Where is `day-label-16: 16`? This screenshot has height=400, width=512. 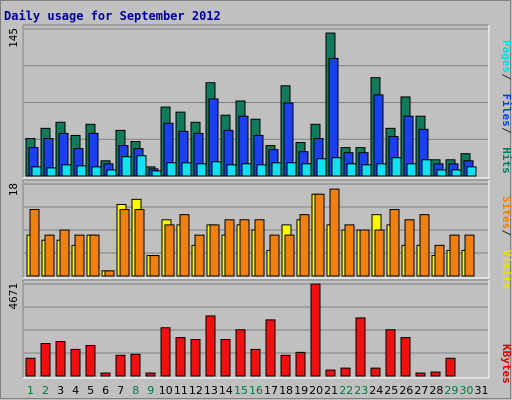 day-label-16: 16 is located at coordinates (256, 390).